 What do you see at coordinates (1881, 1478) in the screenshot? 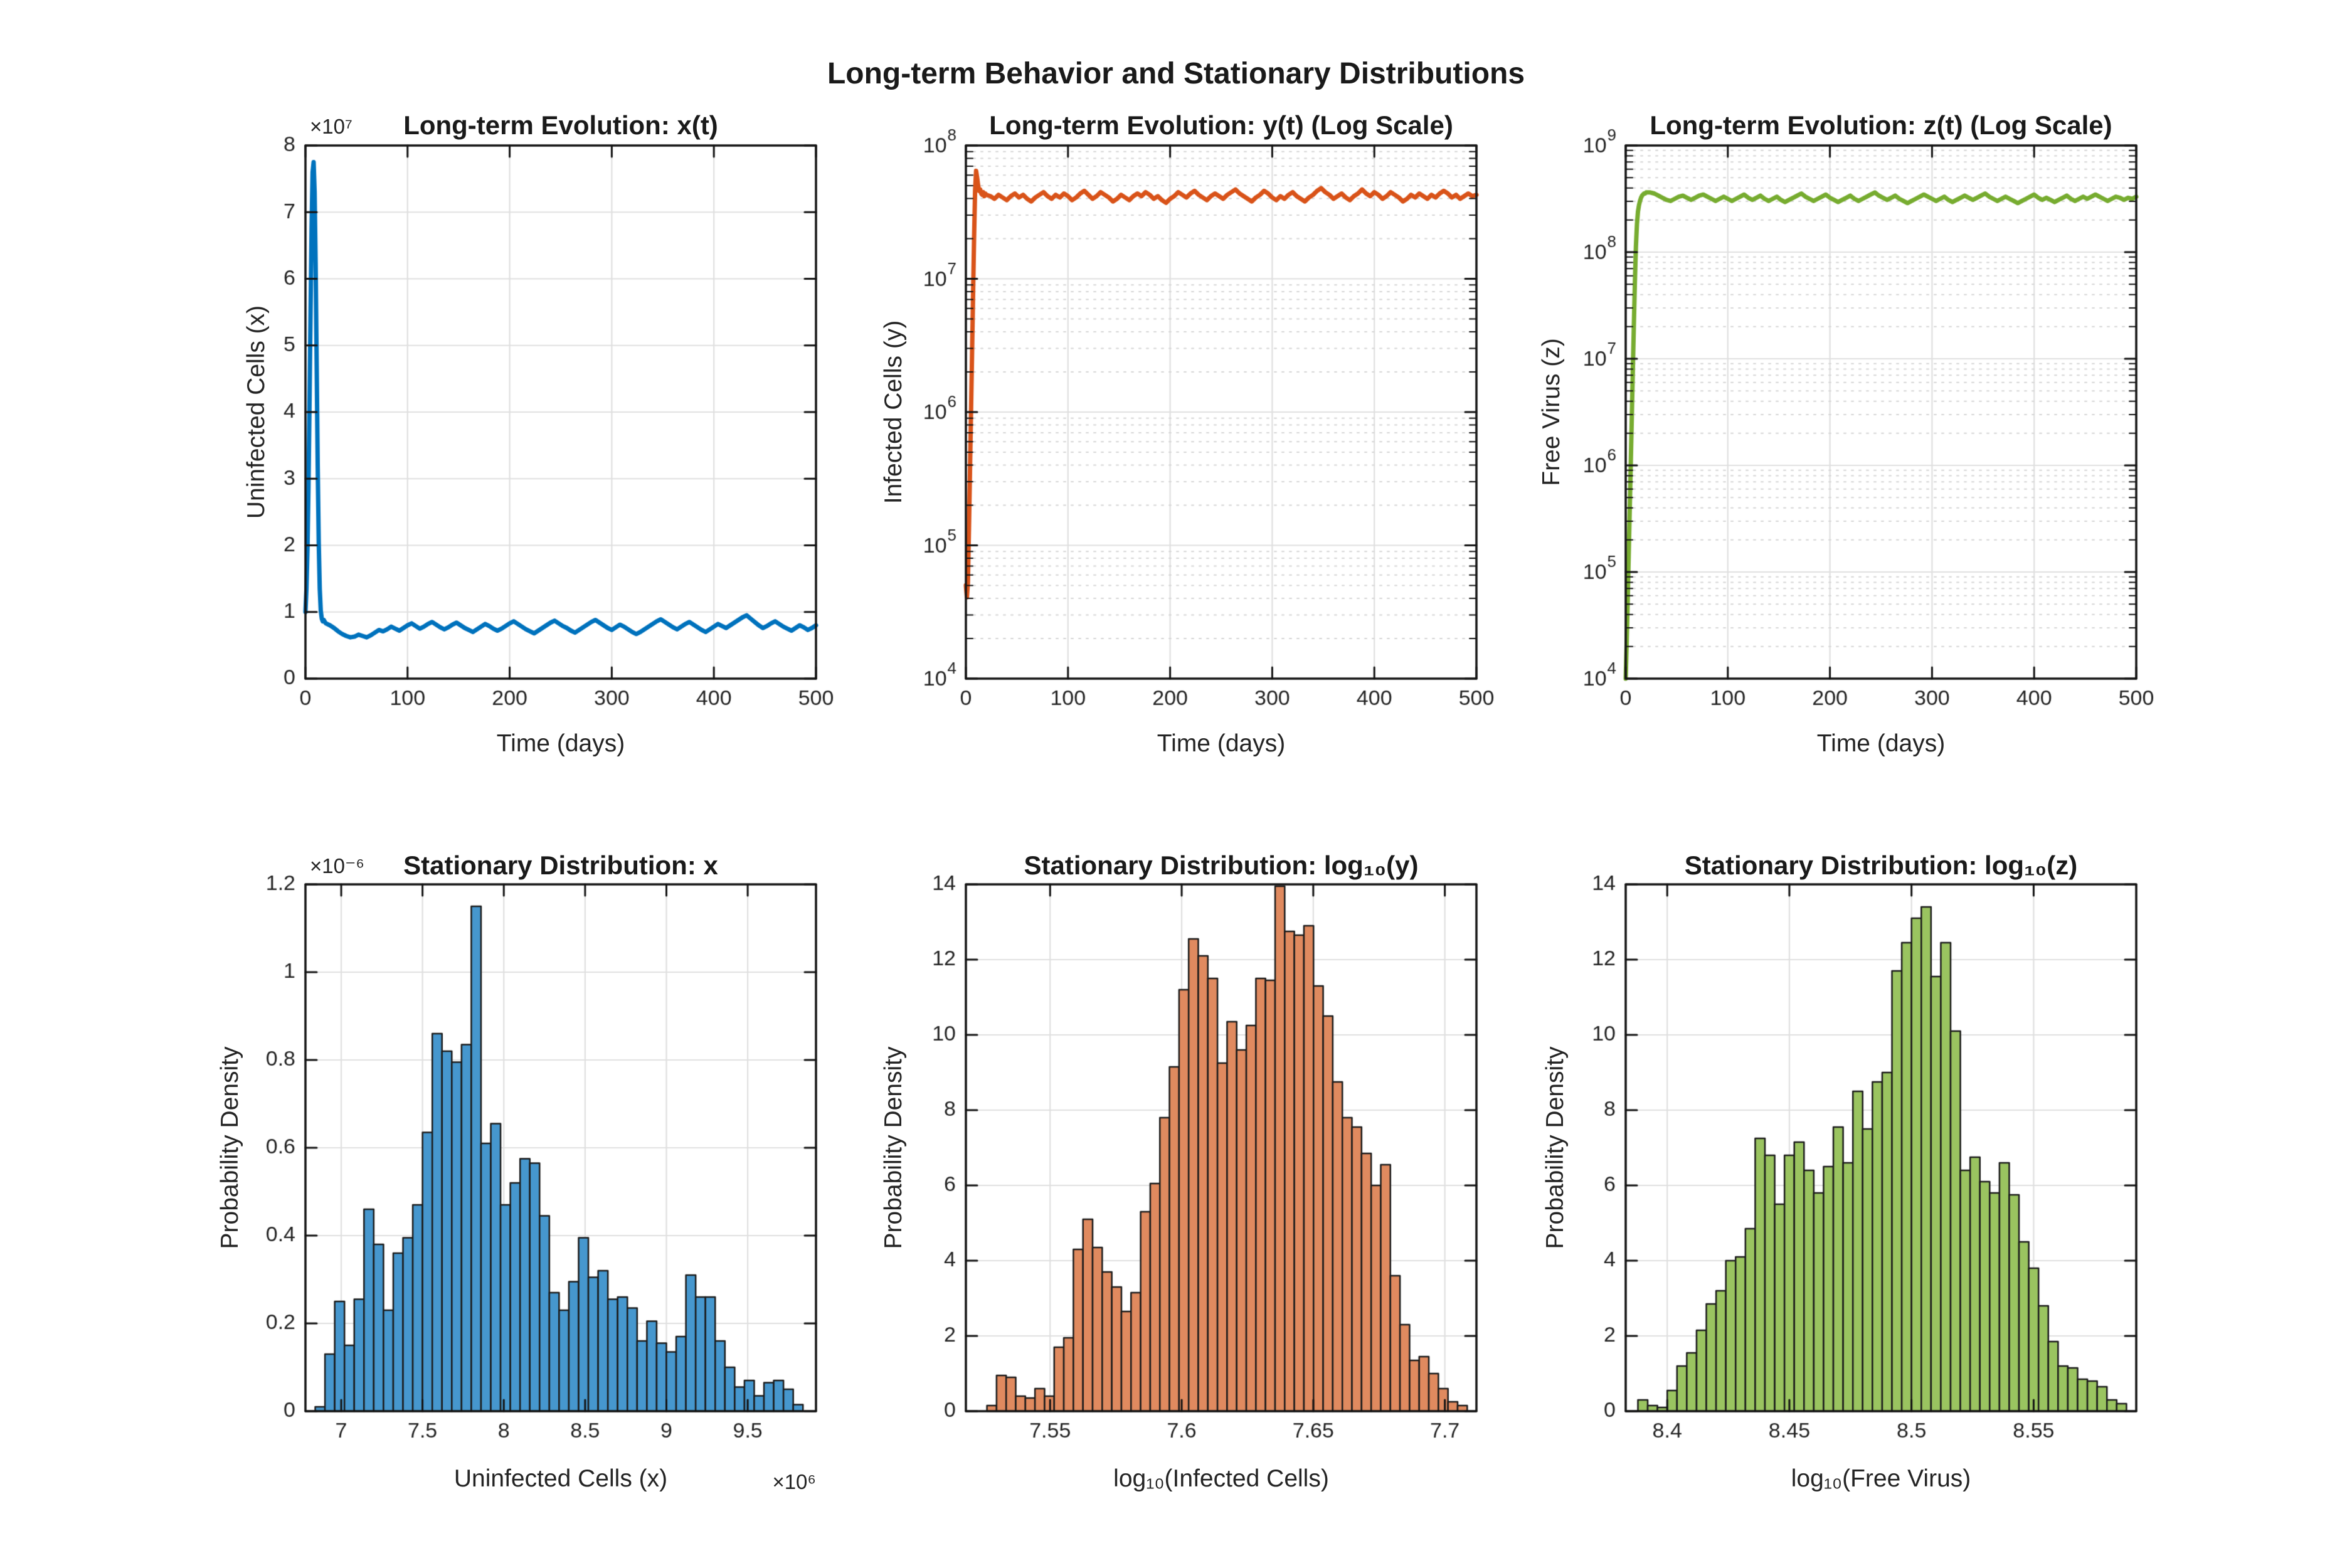
I see `x-axis-label-hist-z: log₁₀(Free Virus)` at bounding box center [1881, 1478].